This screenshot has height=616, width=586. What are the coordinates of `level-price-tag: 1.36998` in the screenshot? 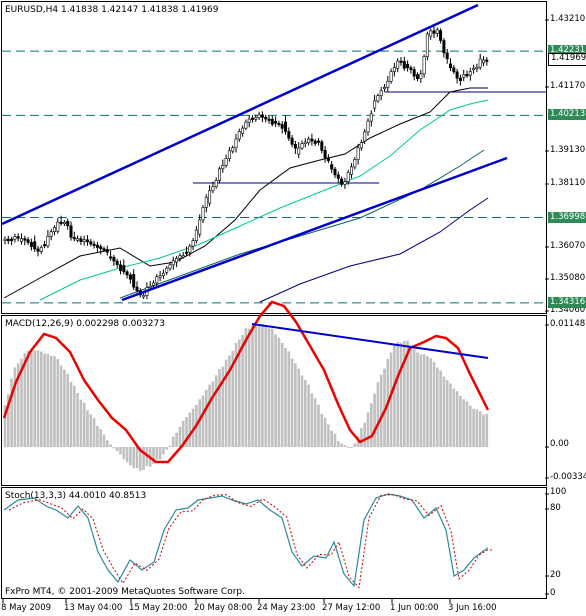 It's located at (567, 217).